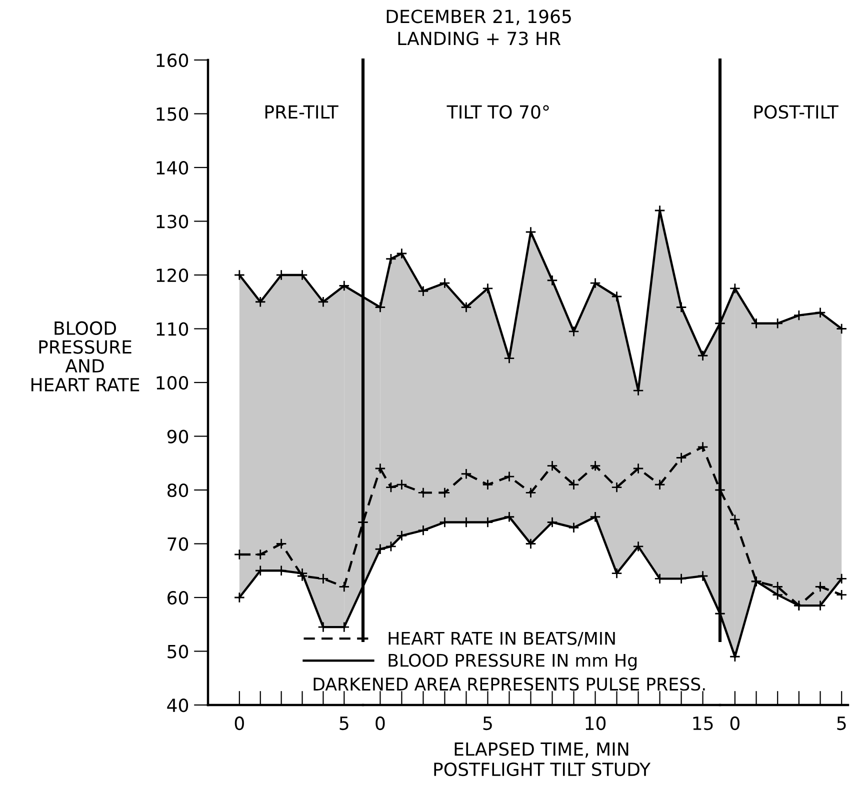 The width and height of the screenshot is (855, 792). What do you see at coordinates (596, 723) in the screenshot?
I see `x-tick-label: 10` at bounding box center [596, 723].